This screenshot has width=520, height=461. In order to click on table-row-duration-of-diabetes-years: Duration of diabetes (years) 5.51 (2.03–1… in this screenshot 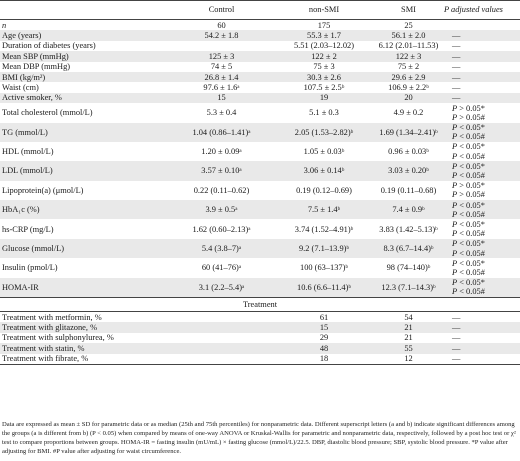, I will do `click(260, 46)`.